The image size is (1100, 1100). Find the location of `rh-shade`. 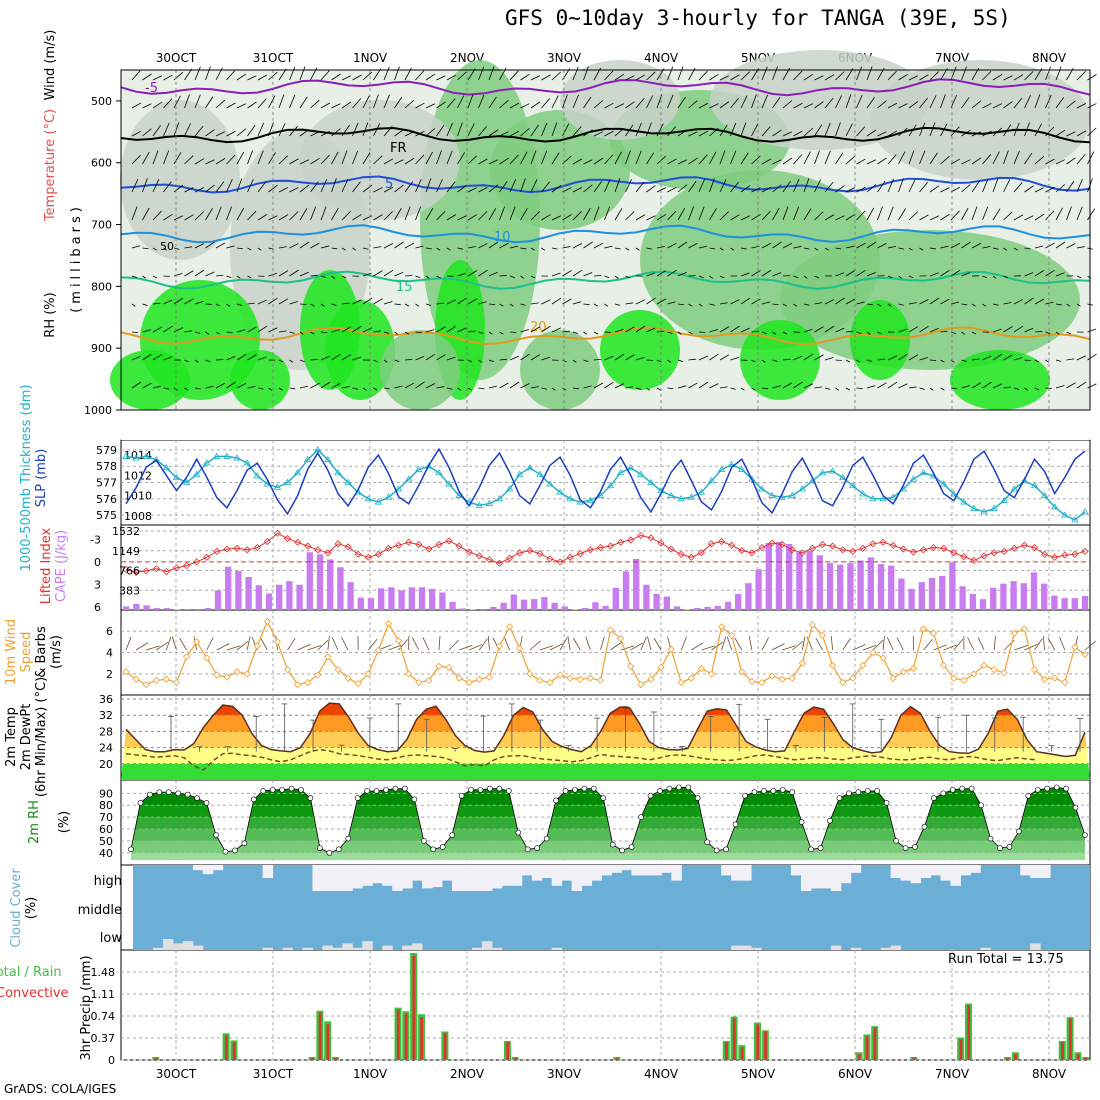

rh-shade is located at coordinates (560, 370).